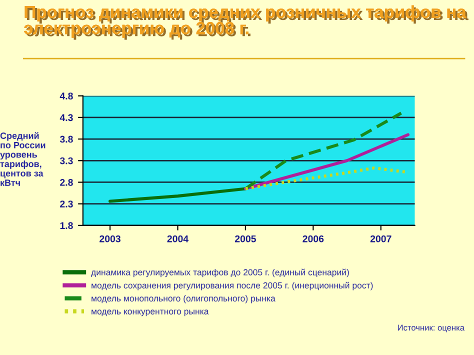 Image resolution: width=474 pixels, height=355 pixels. What do you see at coordinates (66, 204) in the screenshot?
I see `y-tick-label: 2.3` at bounding box center [66, 204].